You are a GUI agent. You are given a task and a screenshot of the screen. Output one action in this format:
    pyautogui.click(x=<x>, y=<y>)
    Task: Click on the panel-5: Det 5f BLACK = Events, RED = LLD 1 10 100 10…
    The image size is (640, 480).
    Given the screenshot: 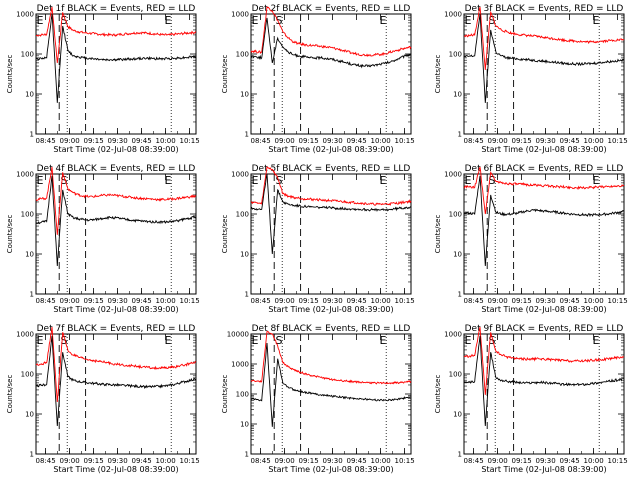 What is the action you would take?
    pyautogui.click(x=318, y=239)
    